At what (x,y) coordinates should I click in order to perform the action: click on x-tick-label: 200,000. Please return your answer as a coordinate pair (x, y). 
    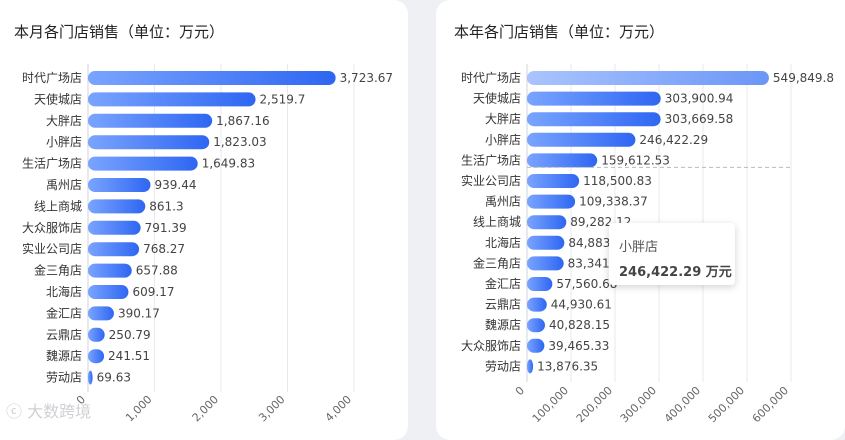
    Looking at the image, I should click on (594, 404).